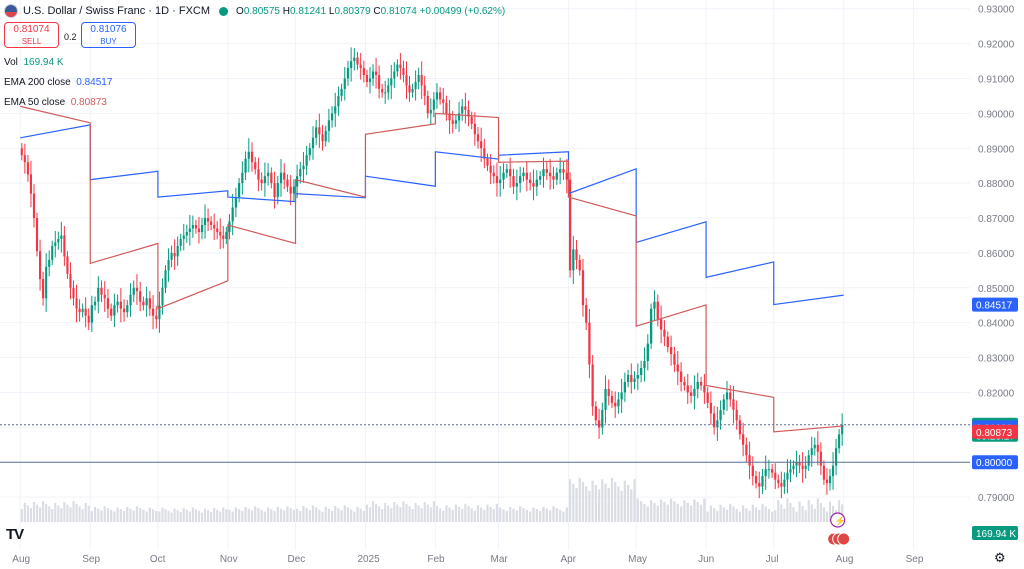 The width and height of the screenshot is (1024, 569). What do you see at coordinates (117, 11) in the screenshot?
I see `symbol-title: U.S. Dollar / Swiss Franc · 1D · FXCM` at bounding box center [117, 11].